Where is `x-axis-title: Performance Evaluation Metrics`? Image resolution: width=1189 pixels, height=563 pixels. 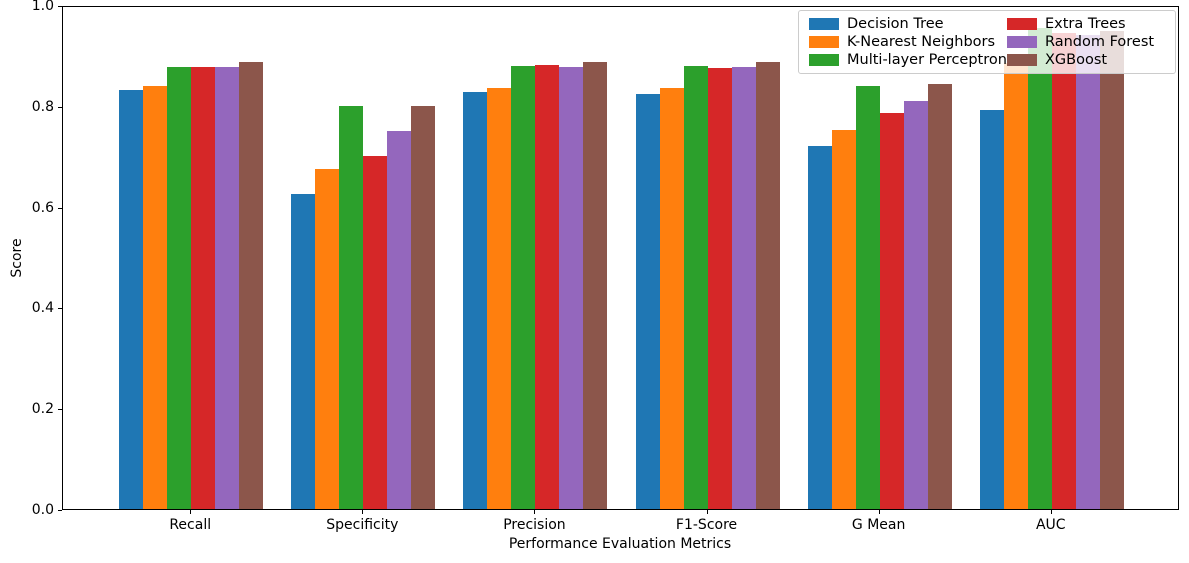
x-axis-title: Performance Evaluation Metrics is located at coordinates (620, 544).